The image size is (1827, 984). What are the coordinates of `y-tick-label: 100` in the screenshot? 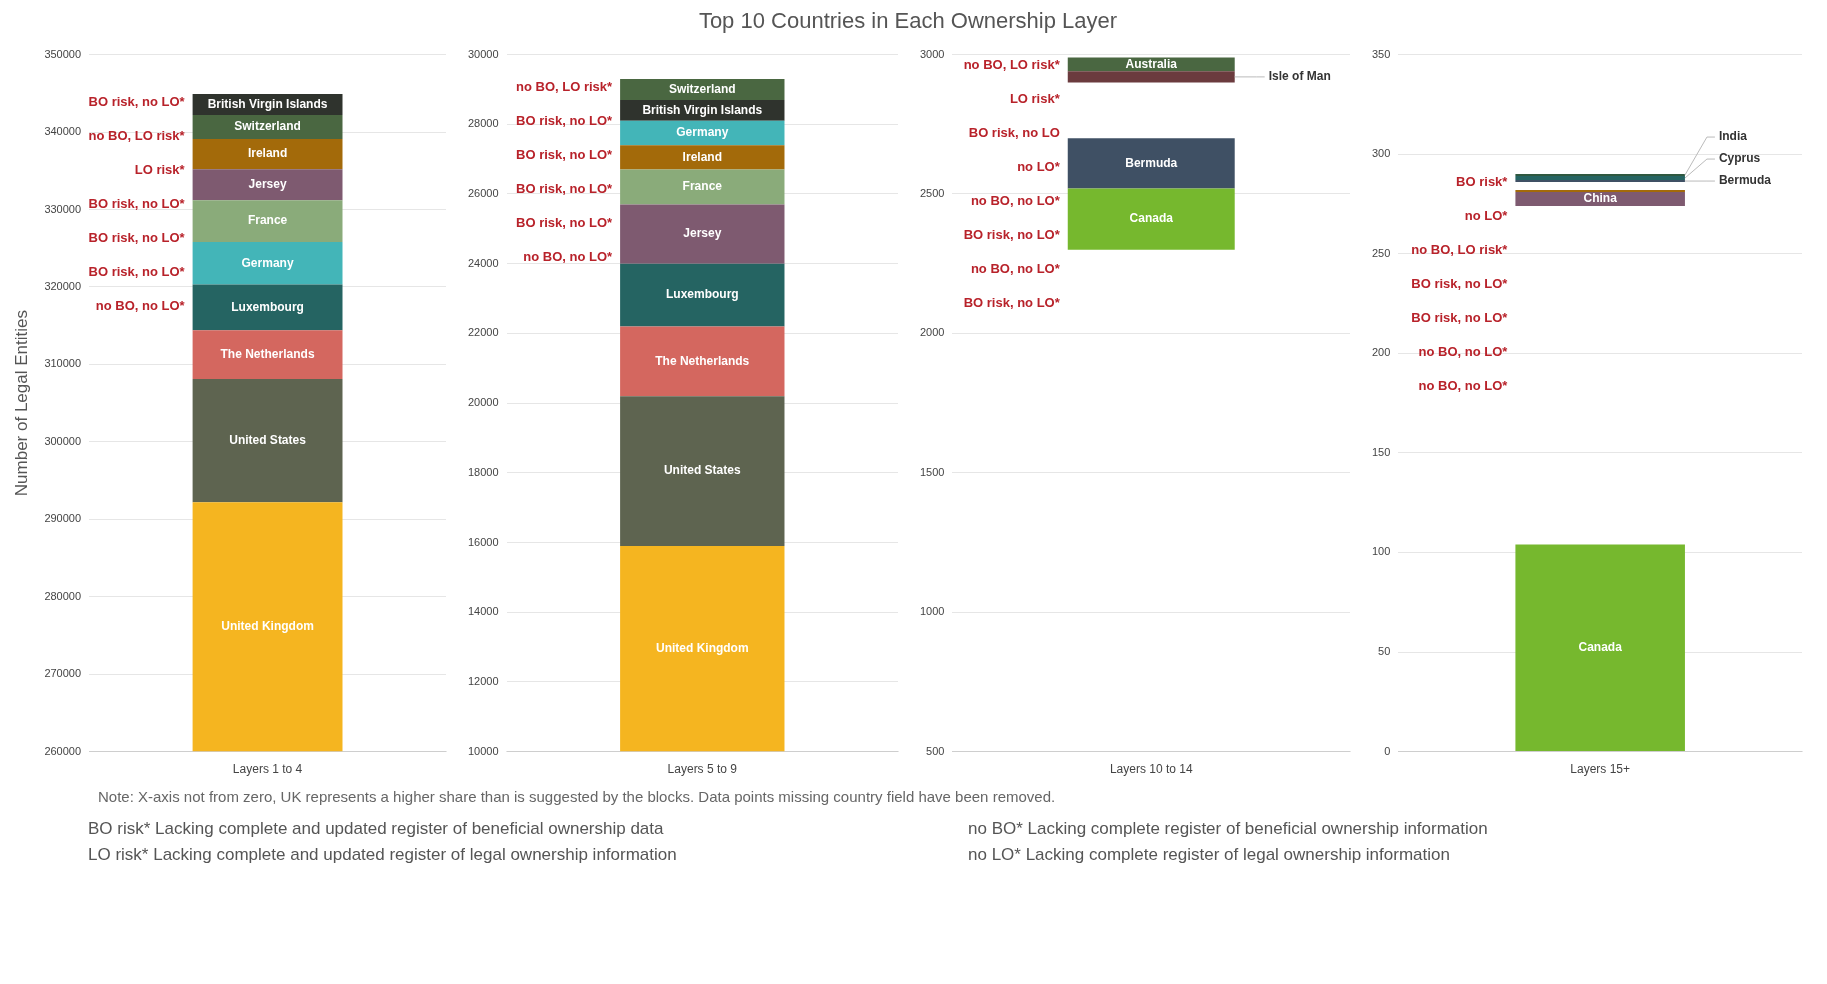 It's located at (1381, 551).